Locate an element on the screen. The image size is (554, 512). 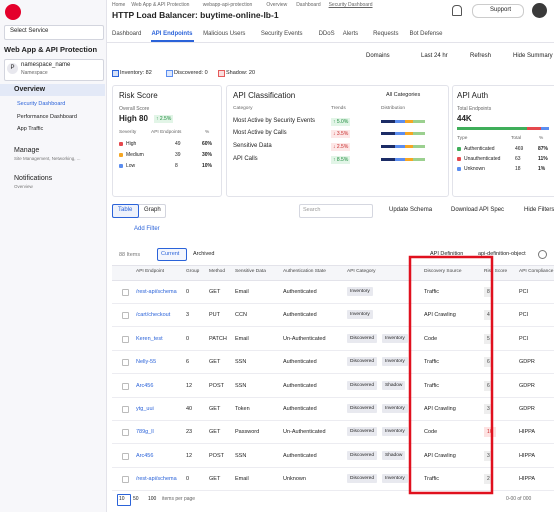
domains: Domains is located at coordinates (378, 56).